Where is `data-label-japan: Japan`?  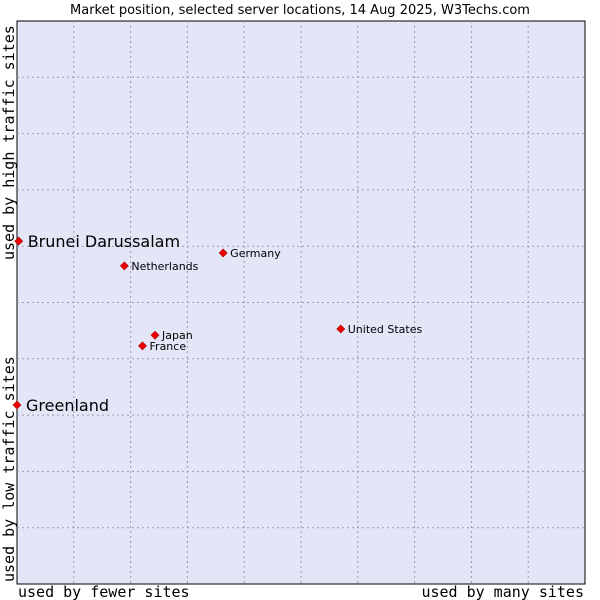 data-label-japan: Japan is located at coordinates (177, 335).